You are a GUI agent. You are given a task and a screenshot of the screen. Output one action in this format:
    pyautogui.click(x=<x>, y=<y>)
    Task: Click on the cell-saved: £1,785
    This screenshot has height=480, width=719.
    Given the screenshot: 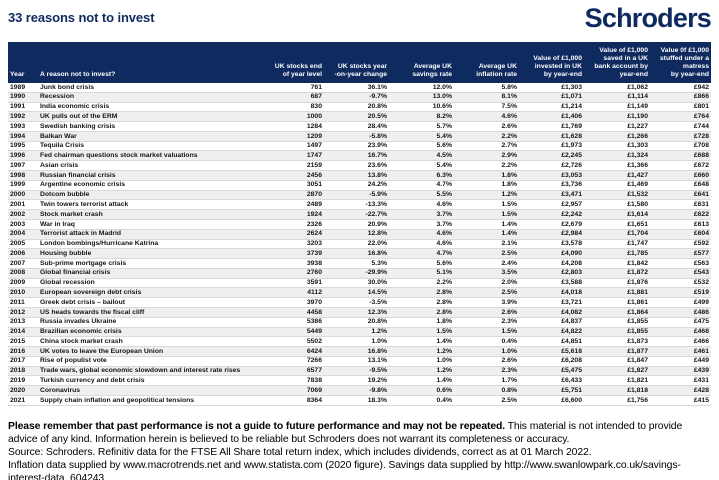 What is the action you would take?
    pyautogui.click(x=617, y=254)
    